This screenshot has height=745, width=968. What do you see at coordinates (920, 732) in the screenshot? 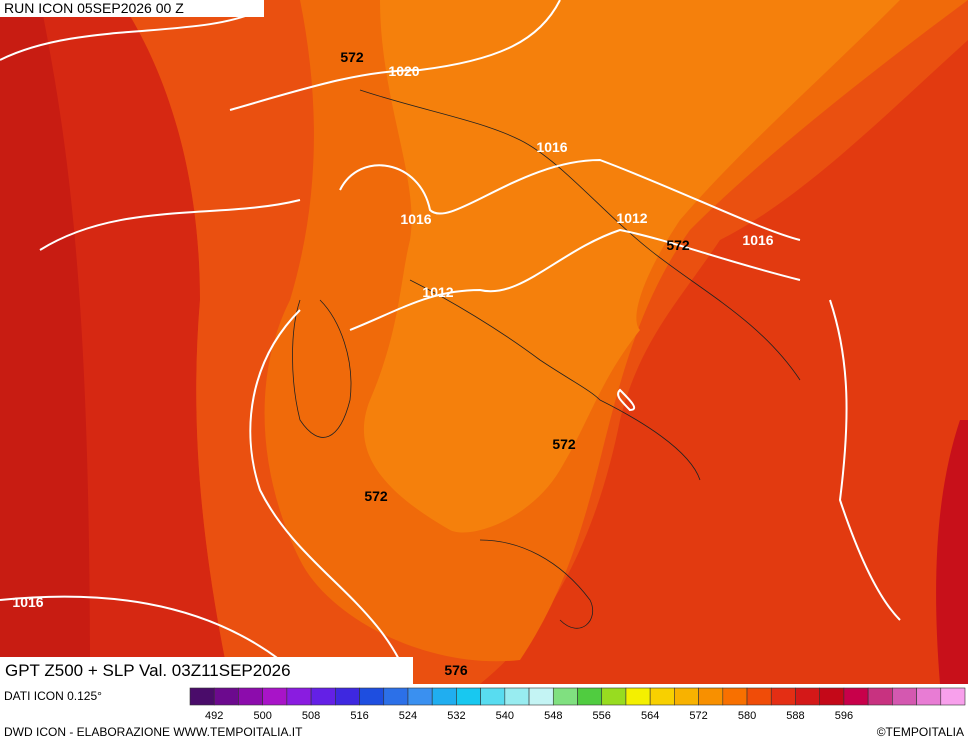
I see `copyright: ©TEMPOITALIA` at bounding box center [920, 732].